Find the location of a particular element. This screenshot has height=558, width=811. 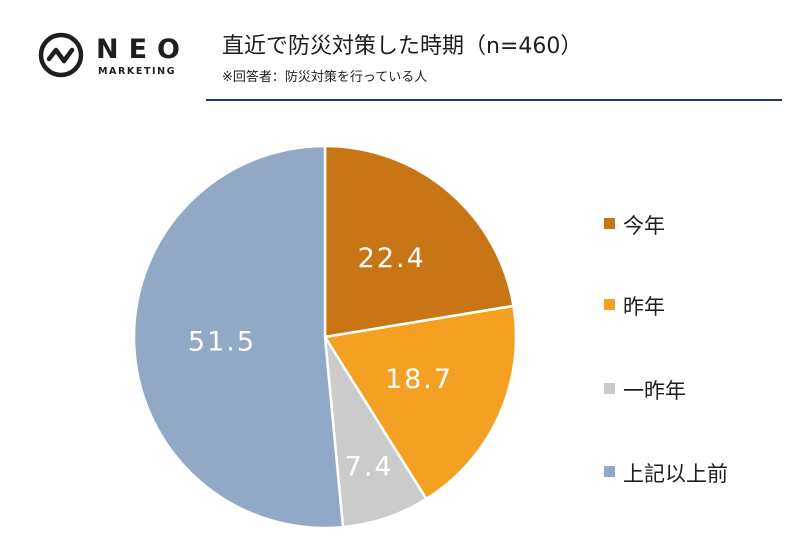

neo-logo-icon is located at coordinates (61, 55).